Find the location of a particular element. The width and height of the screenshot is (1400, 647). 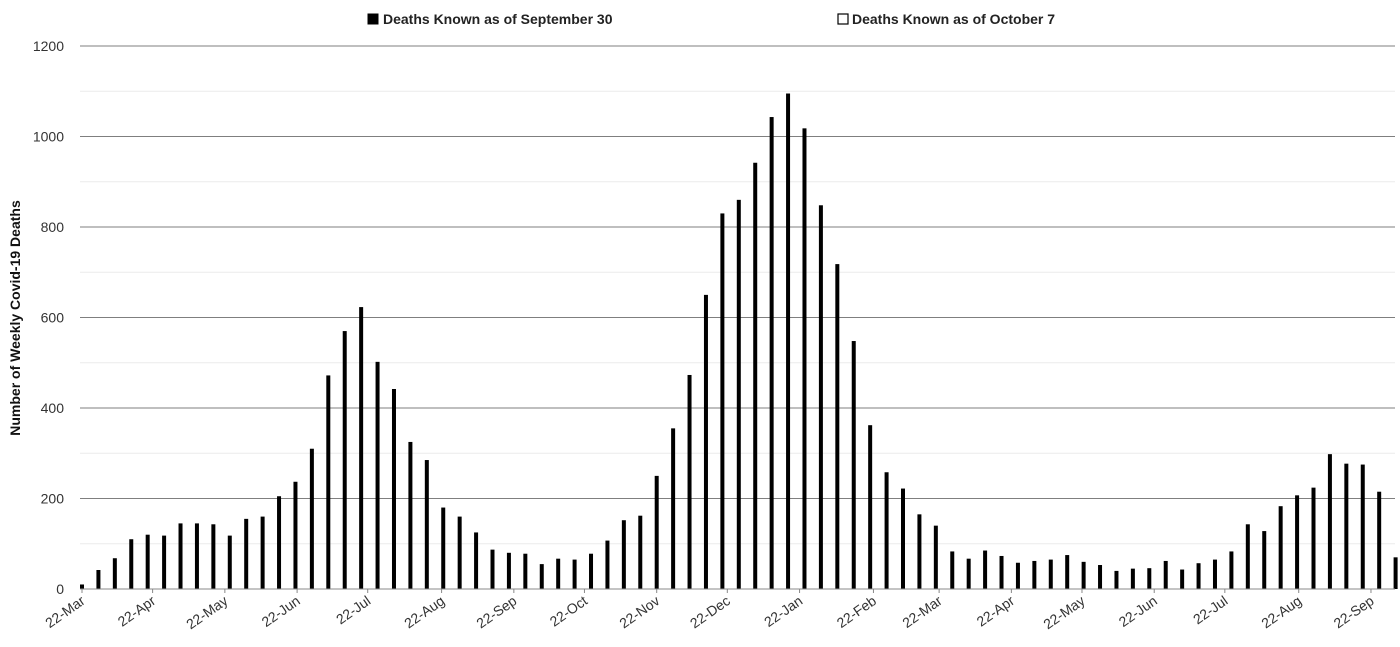

y-tick-label: 200 is located at coordinates (53, 499).